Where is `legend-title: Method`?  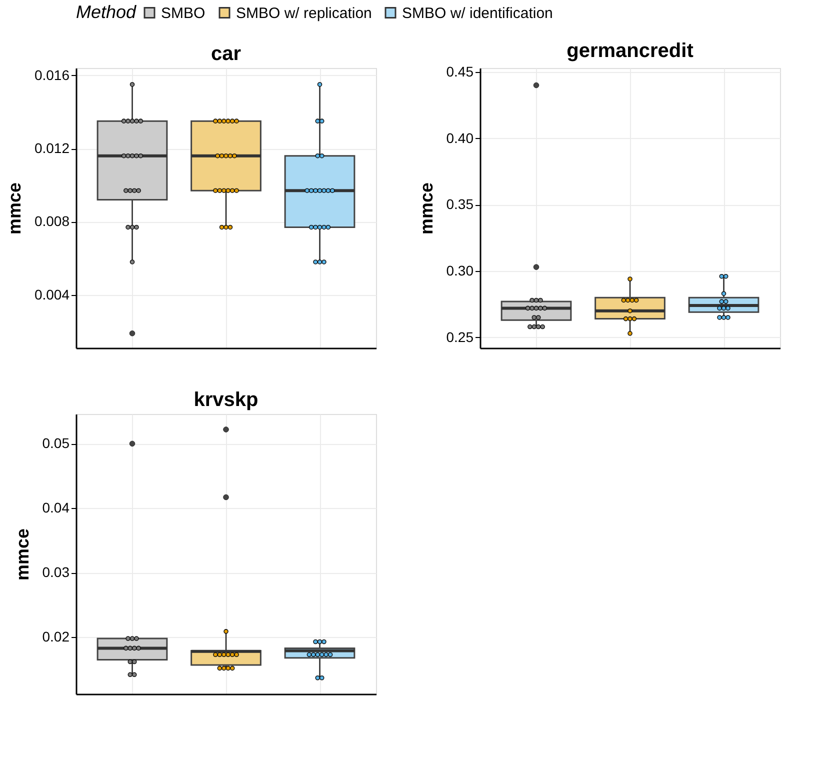
legend-title: Method is located at coordinates (107, 12).